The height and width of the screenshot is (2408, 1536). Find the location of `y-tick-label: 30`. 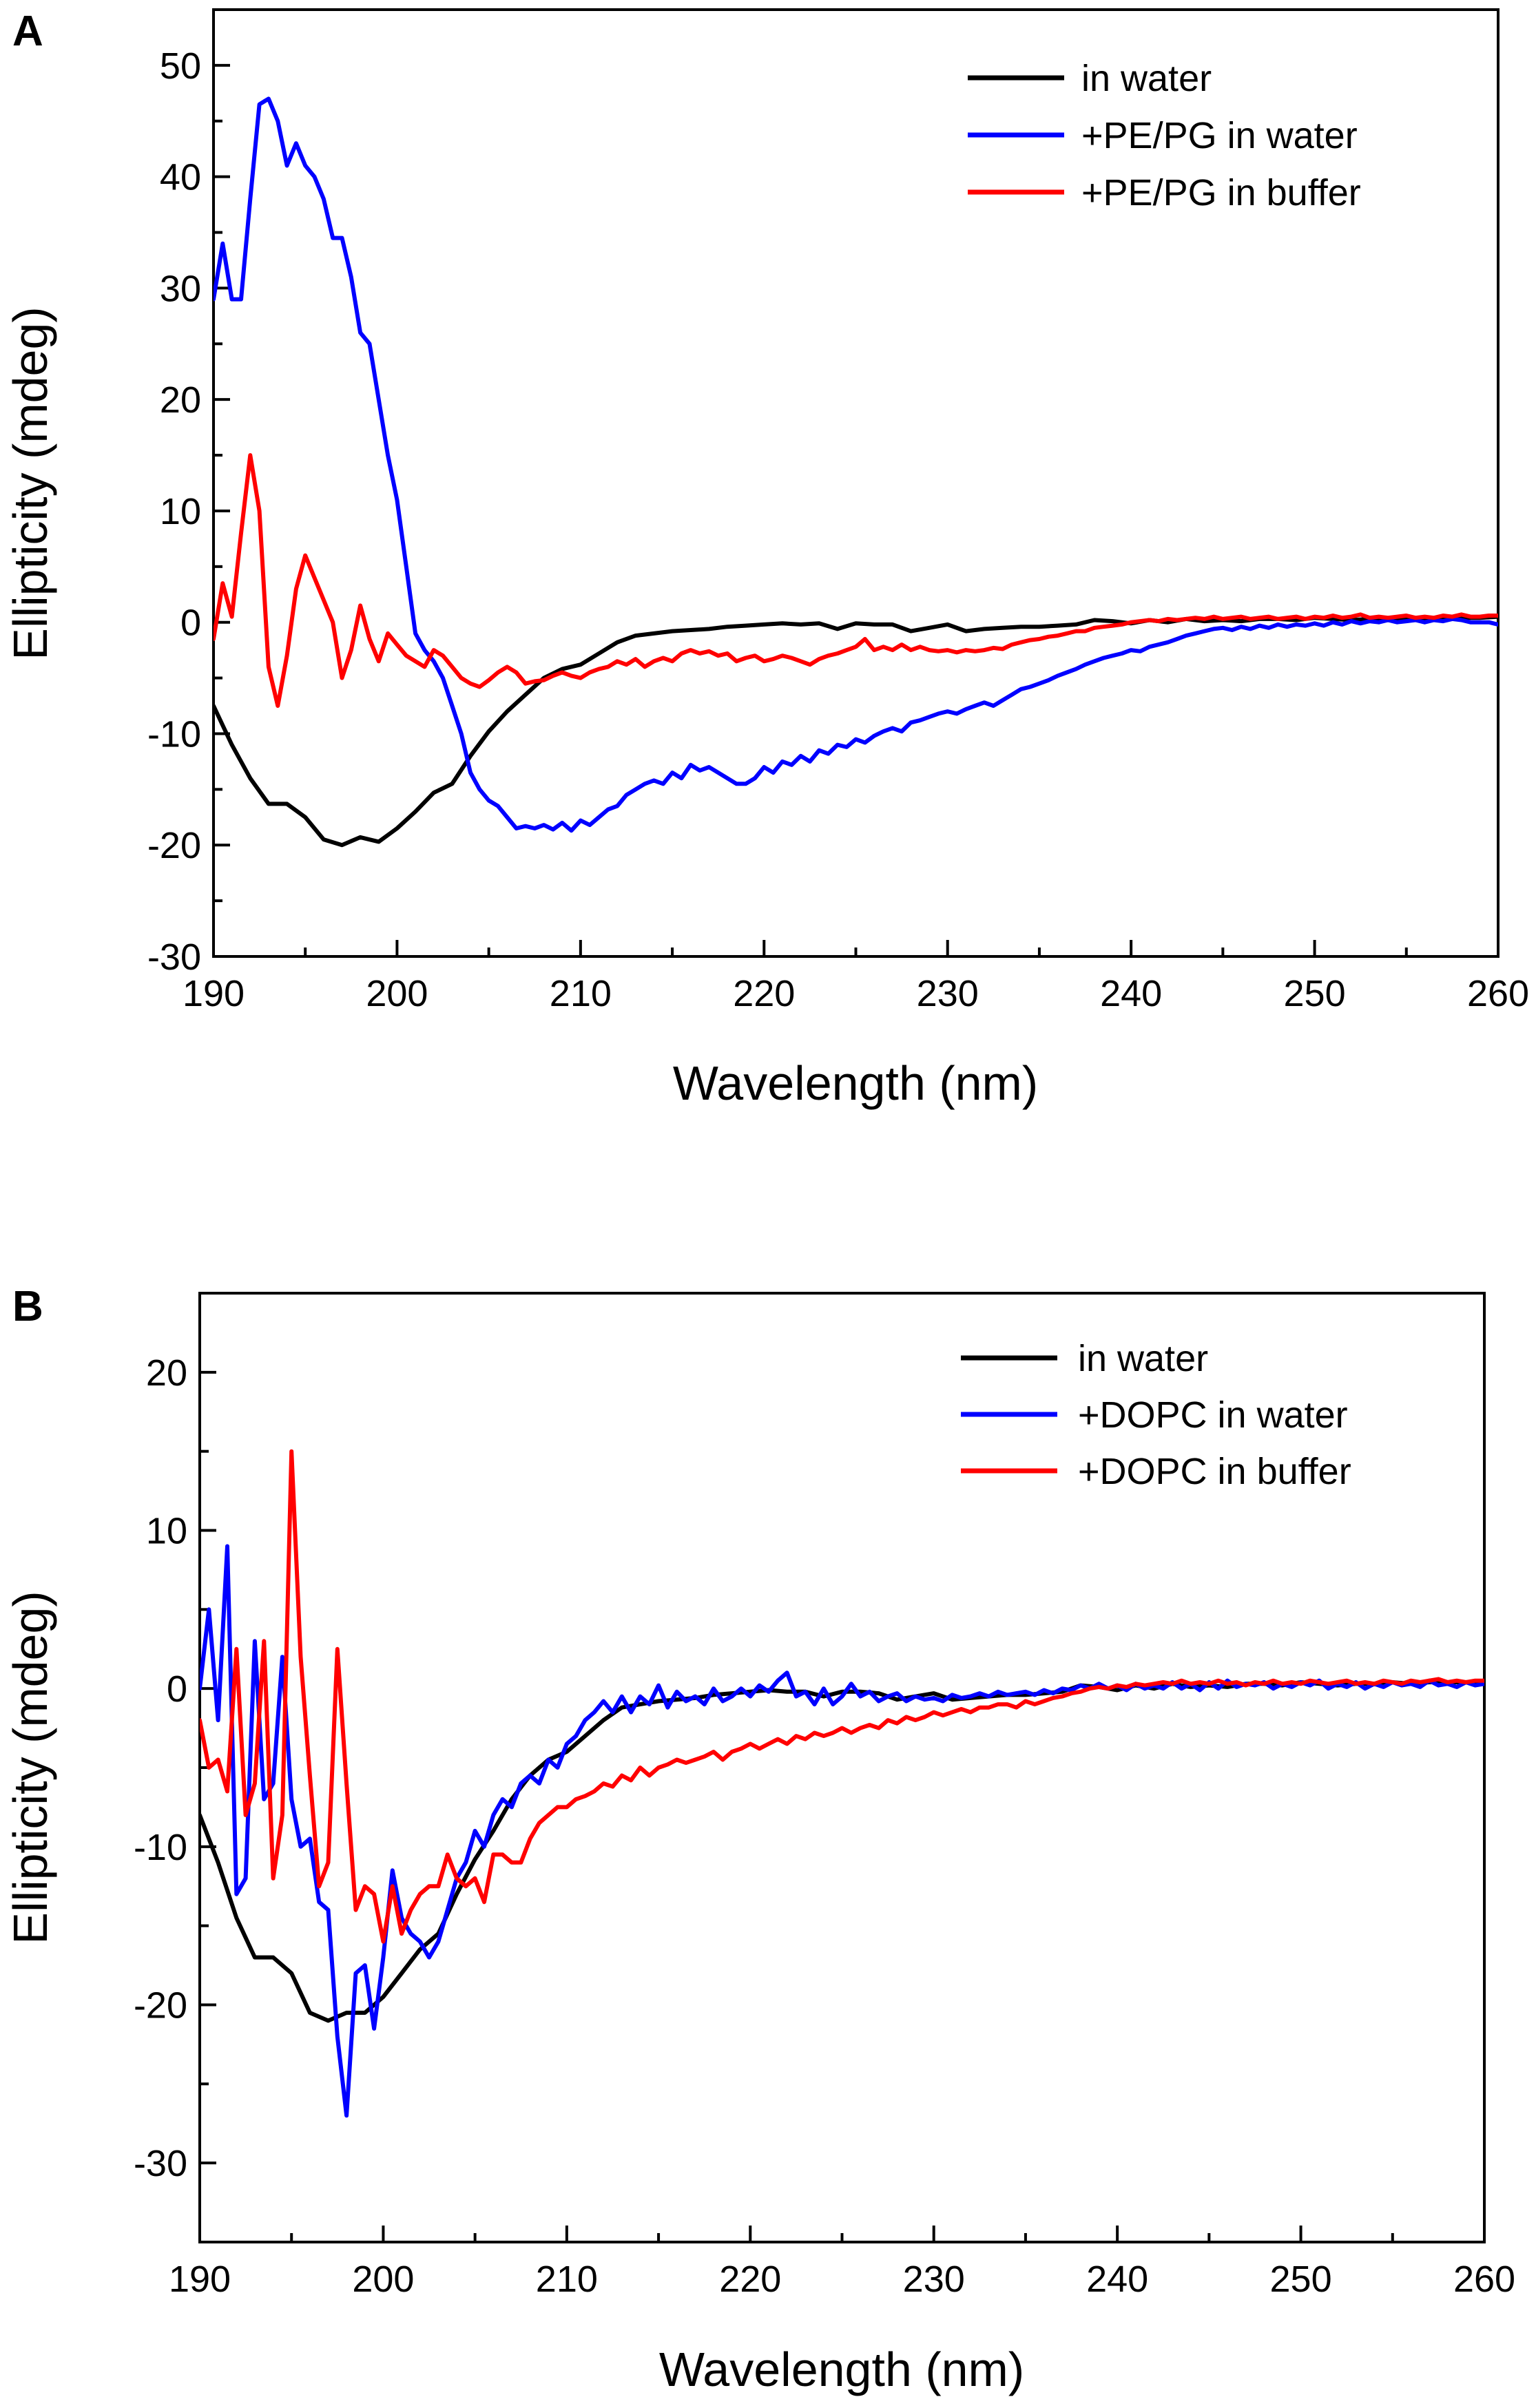

y-tick-label: 30 is located at coordinates (181, 288).